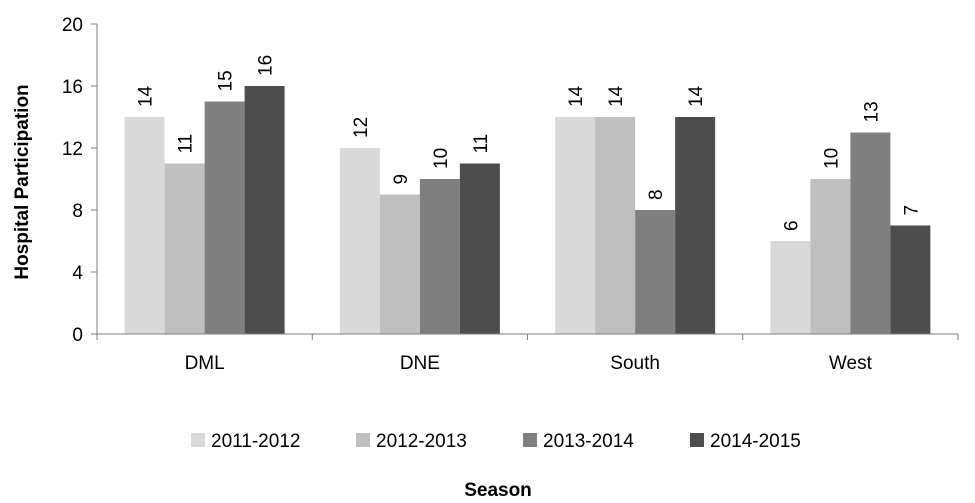  What do you see at coordinates (911, 210) in the screenshot?
I see `data-label: 7` at bounding box center [911, 210].